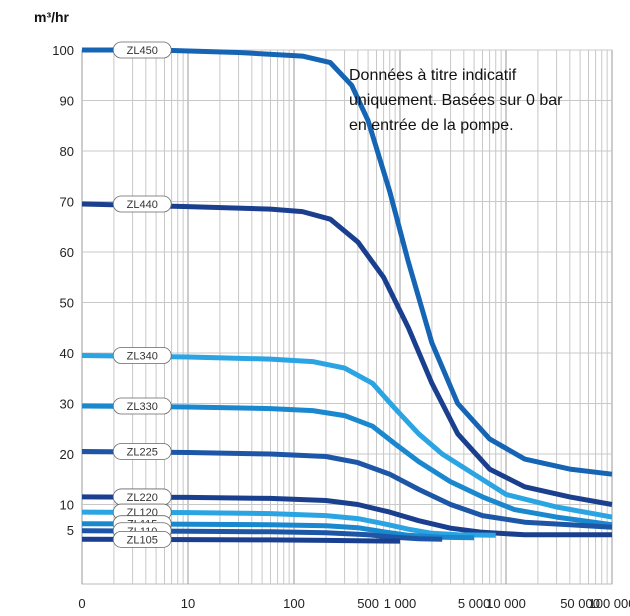 Image resolution: width=630 pixels, height=616 pixels. Describe the element at coordinates (474, 603) in the screenshot. I see `x-tick-label: 5 000` at that location.